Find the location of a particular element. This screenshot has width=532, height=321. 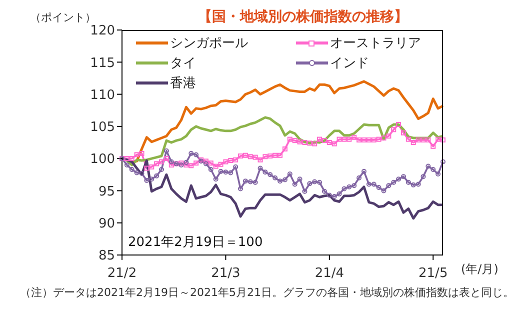

x-tick-label: 21/2 is located at coordinates (122, 273).